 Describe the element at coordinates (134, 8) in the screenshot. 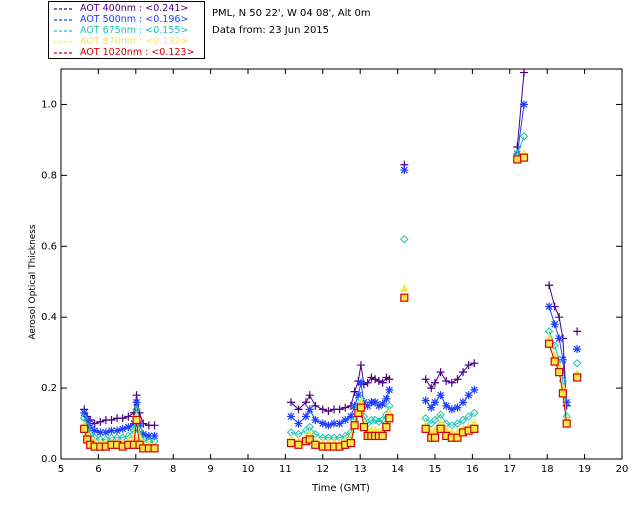

I see `legend-label: AOT 400nm : <0.241>` at that location.